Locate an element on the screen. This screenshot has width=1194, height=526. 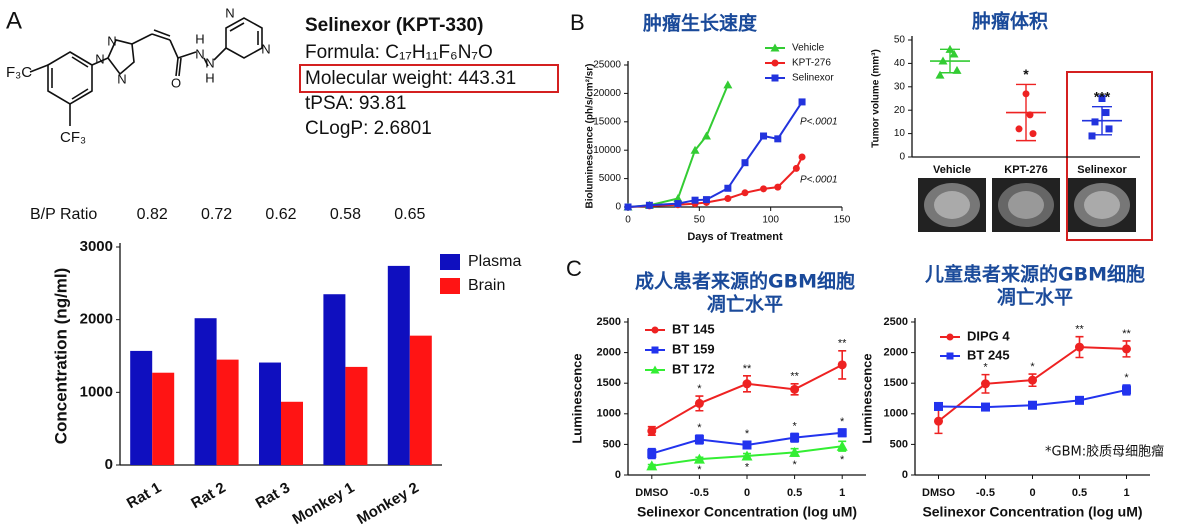
footnote: *GBM:胶质母细胞瘤 is located at coordinates (1104, 452).